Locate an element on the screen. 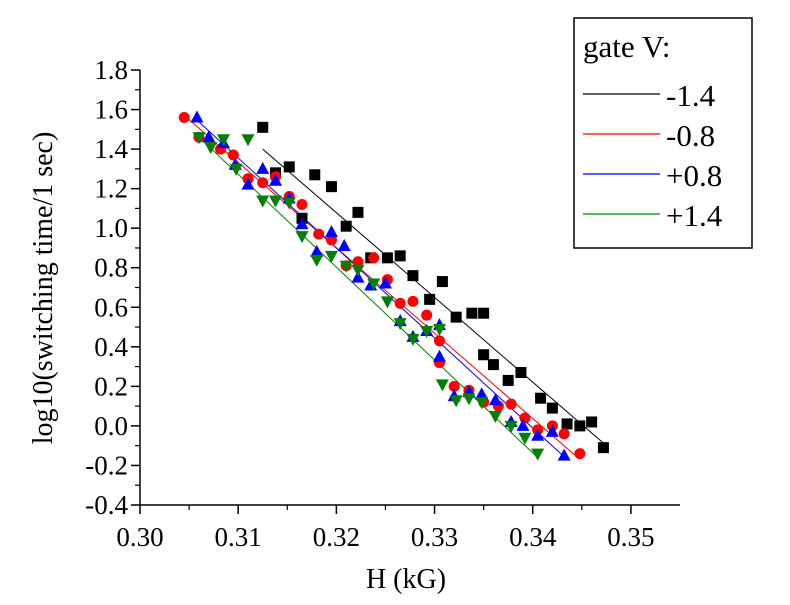 Image resolution: width=790 pixels, height=605 pixels. legend: gate V: -1.4 -0.8 +0.8 +1.4 is located at coordinates (663, 133).